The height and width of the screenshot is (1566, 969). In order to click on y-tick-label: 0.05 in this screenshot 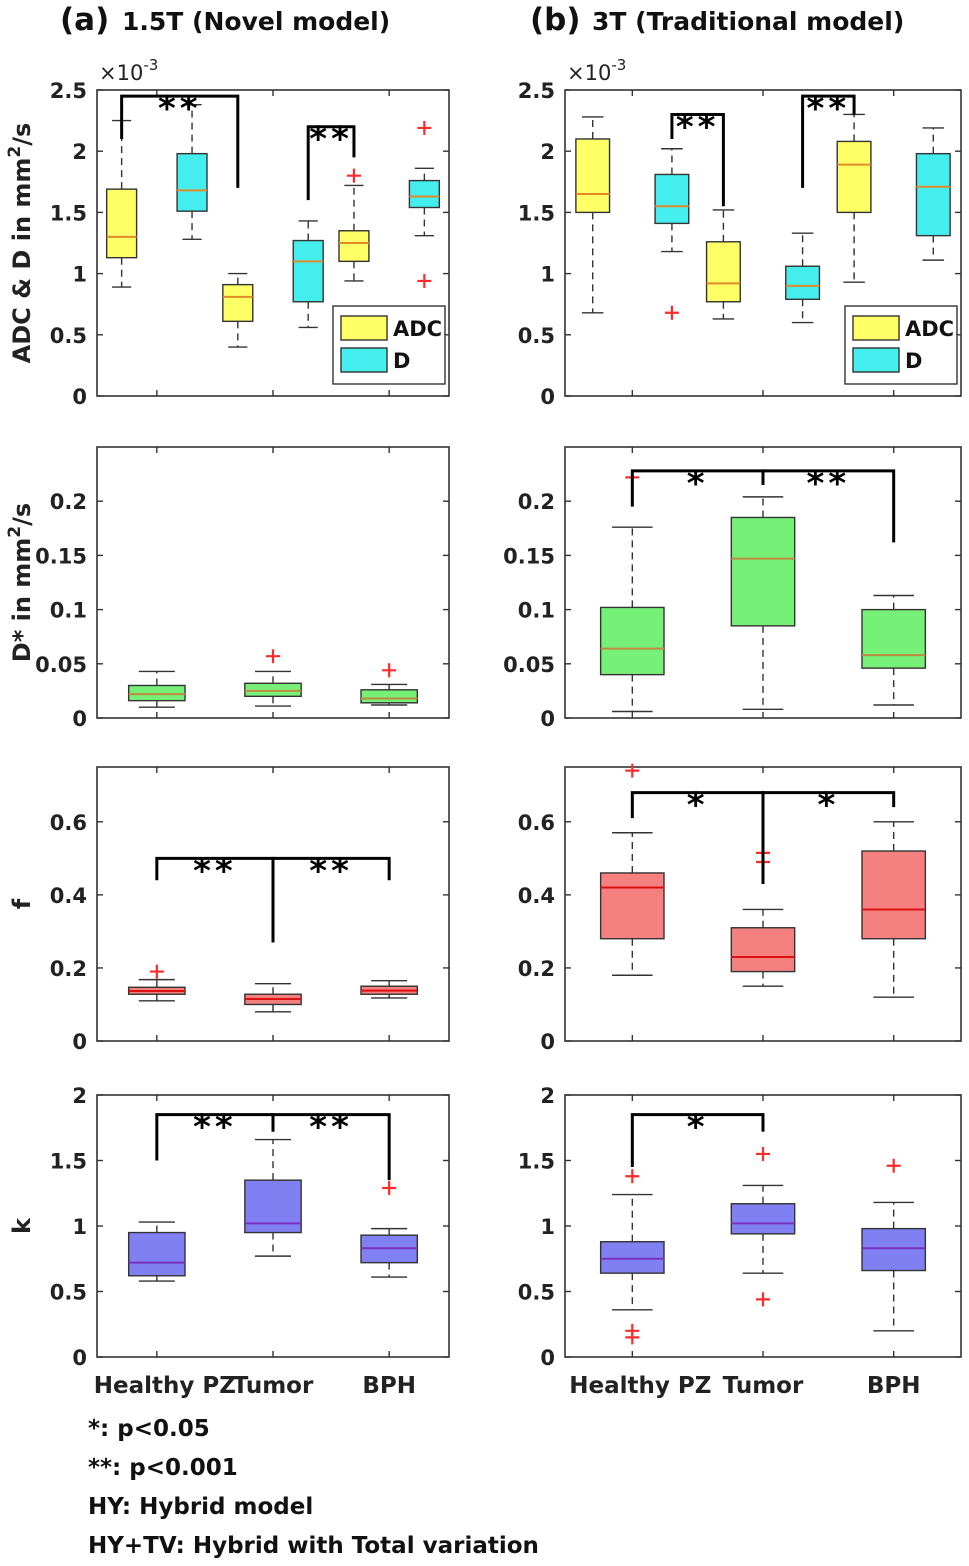, I will do `click(529, 665)`.